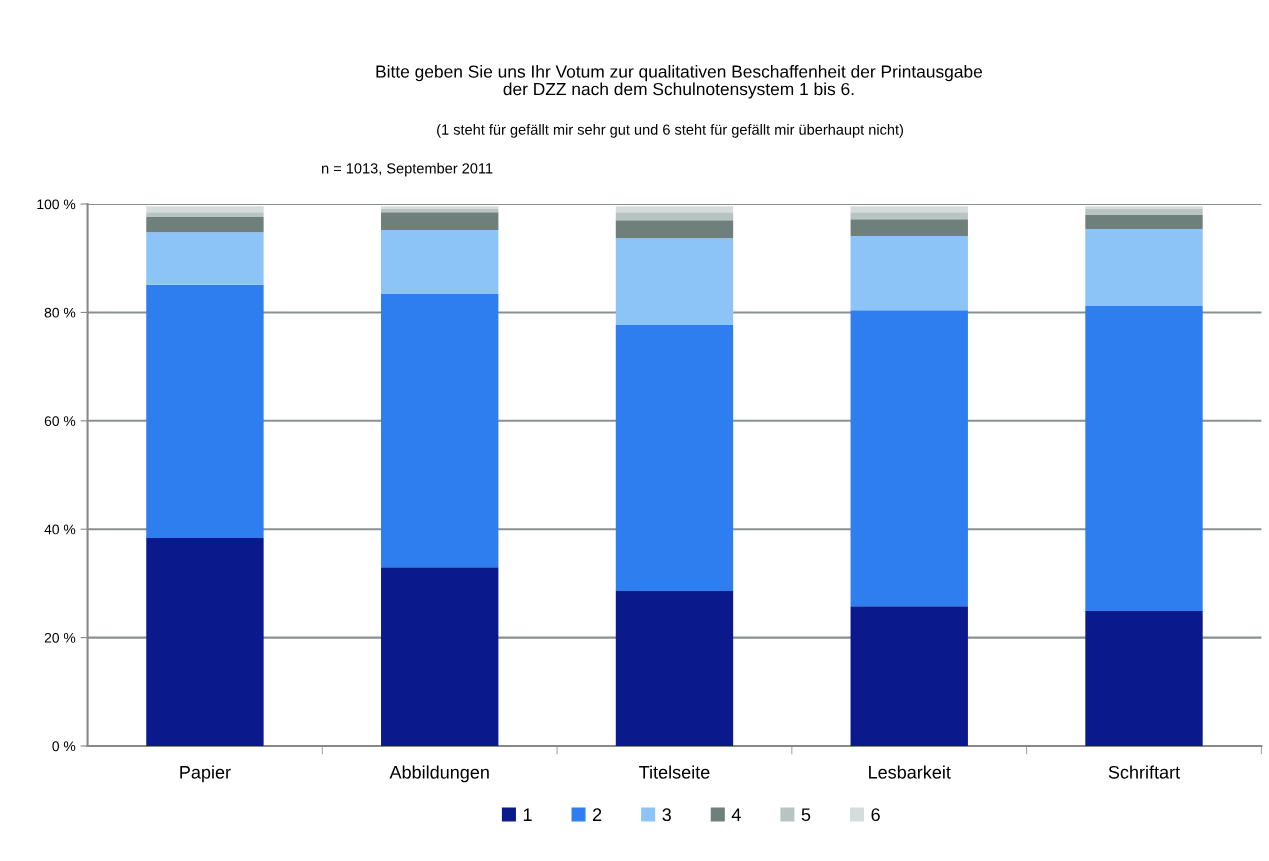 Image resolution: width=1269 pixels, height=861 pixels. What do you see at coordinates (60, 637) in the screenshot?
I see `y-tick-label: 20 %` at bounding box center [60, 637].